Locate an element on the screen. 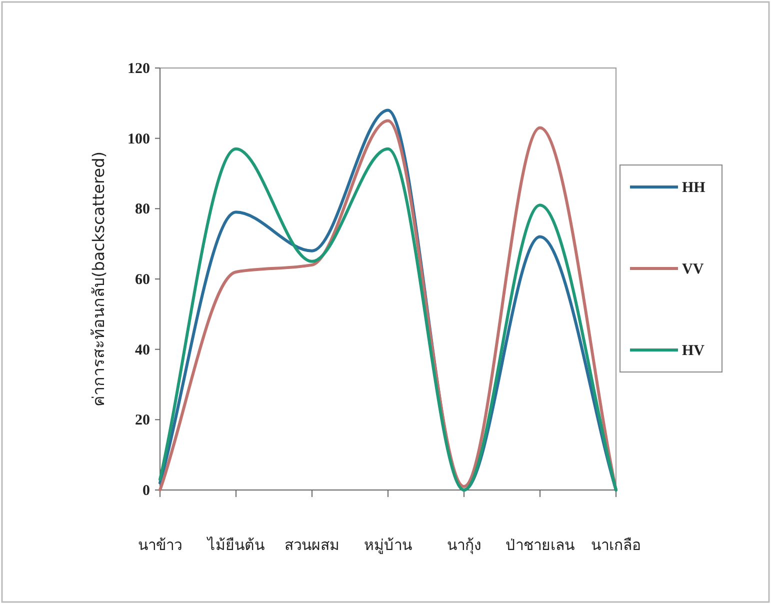 This screenshot has height=604, width=771. legend-label: VV is located at coordinates (693, 270).